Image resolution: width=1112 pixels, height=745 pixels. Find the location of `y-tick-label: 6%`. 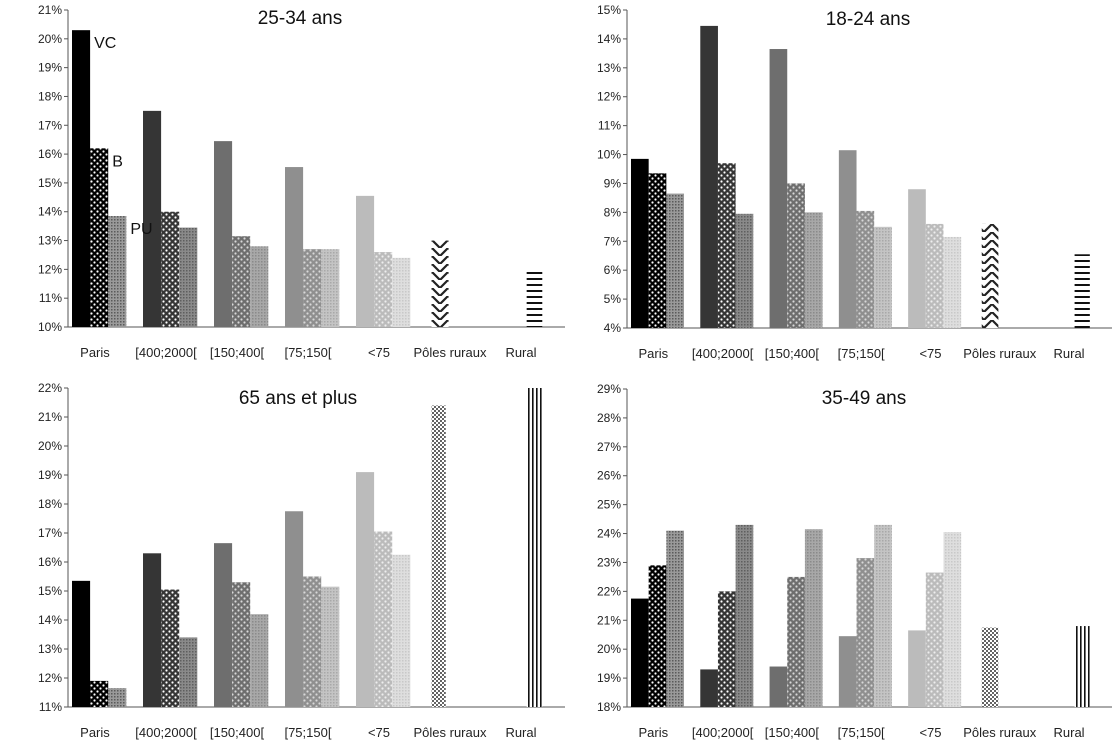

y-tick-label: 6% is located at coordinates (613, 270).